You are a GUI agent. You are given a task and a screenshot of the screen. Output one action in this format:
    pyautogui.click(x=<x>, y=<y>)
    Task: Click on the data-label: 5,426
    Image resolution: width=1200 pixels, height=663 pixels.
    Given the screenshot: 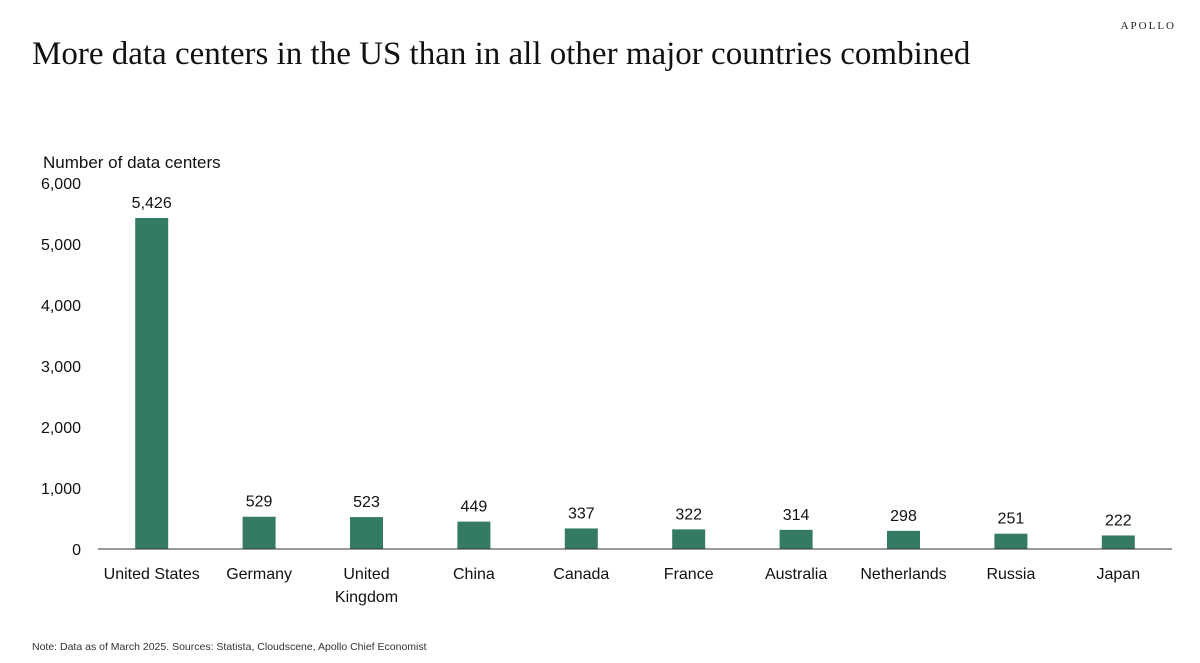 What is the action you would take?
    pyautogui.click(x=152, y=203)
    